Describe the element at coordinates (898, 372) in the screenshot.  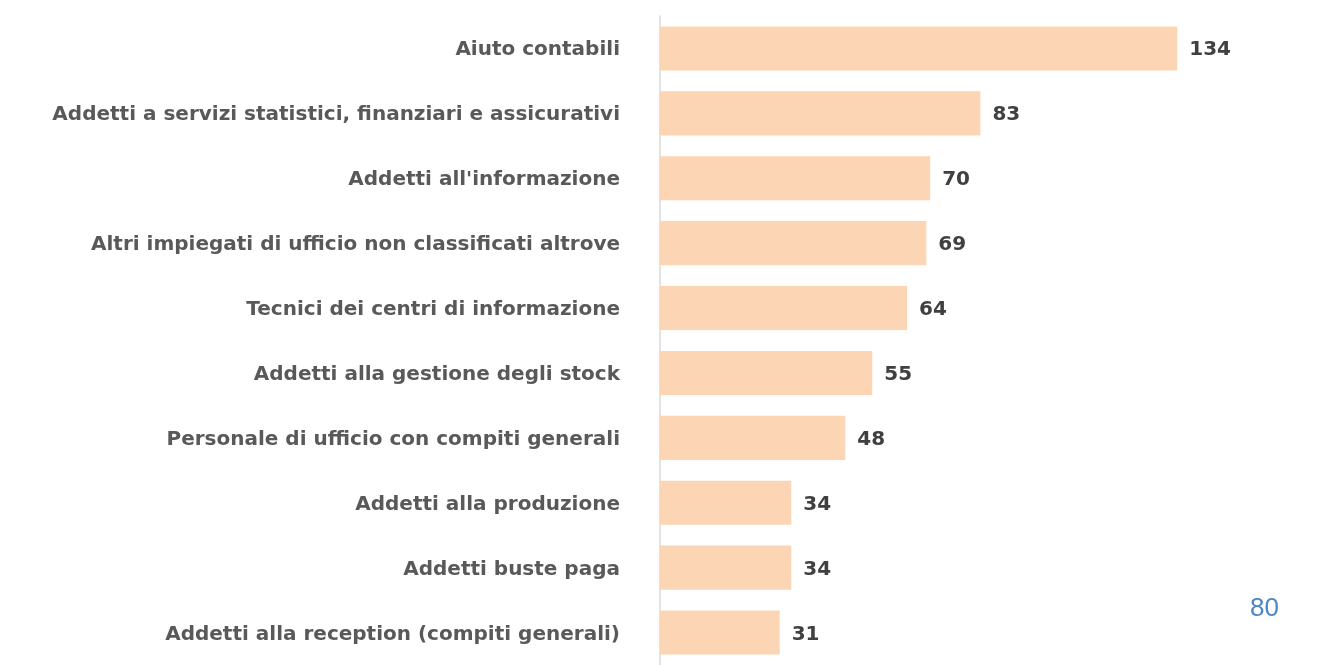
I see `data-label: 55` at that location.